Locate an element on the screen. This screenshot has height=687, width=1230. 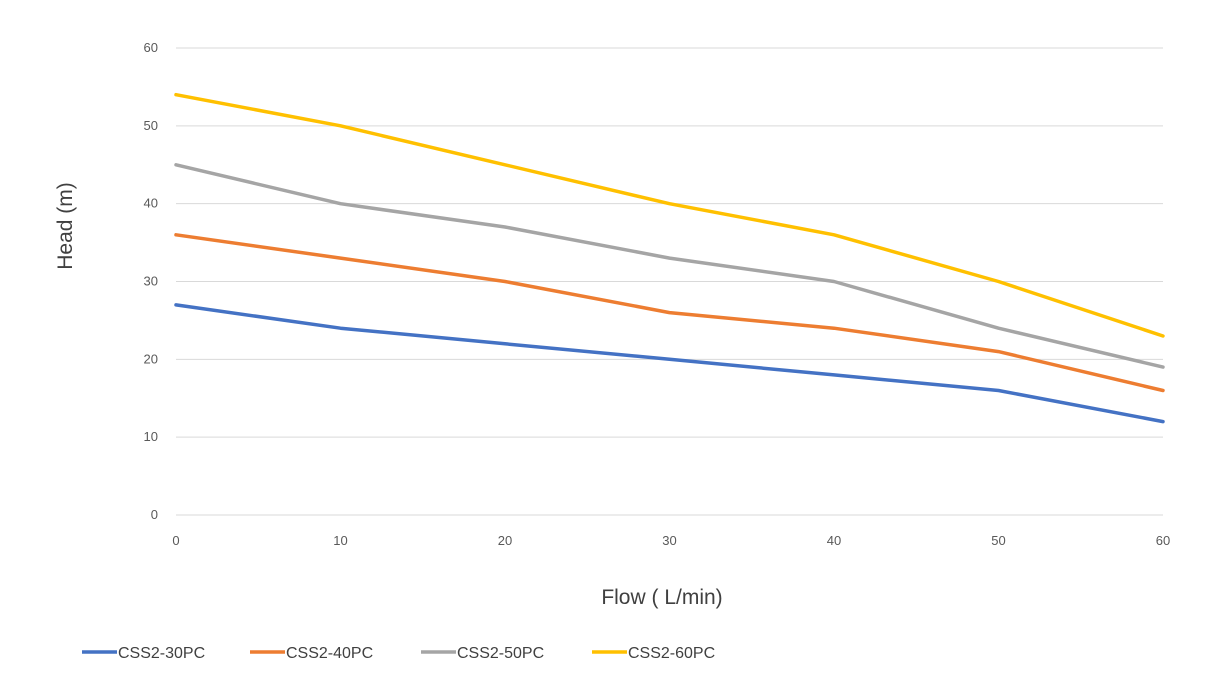
y-tick-label: 10 is located at coordinates (151, 436).